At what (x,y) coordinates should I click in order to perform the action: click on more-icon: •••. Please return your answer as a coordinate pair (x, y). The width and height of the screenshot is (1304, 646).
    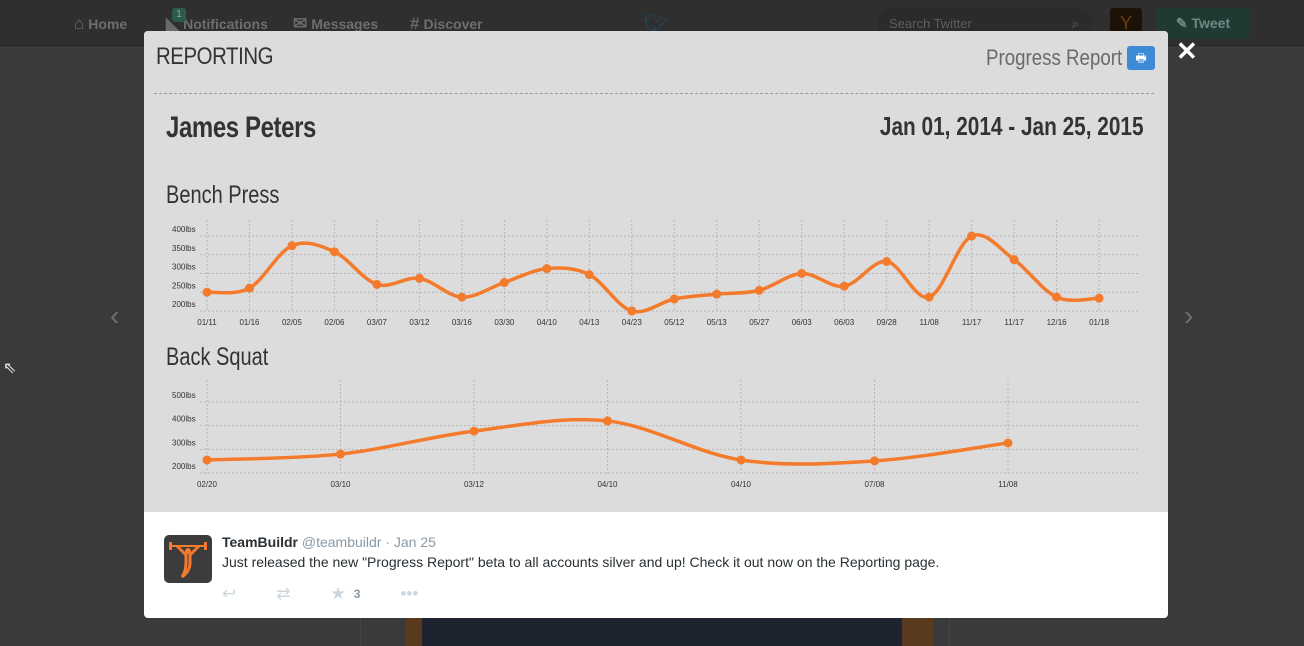
    Looking at the image, I should click on (409, 593).